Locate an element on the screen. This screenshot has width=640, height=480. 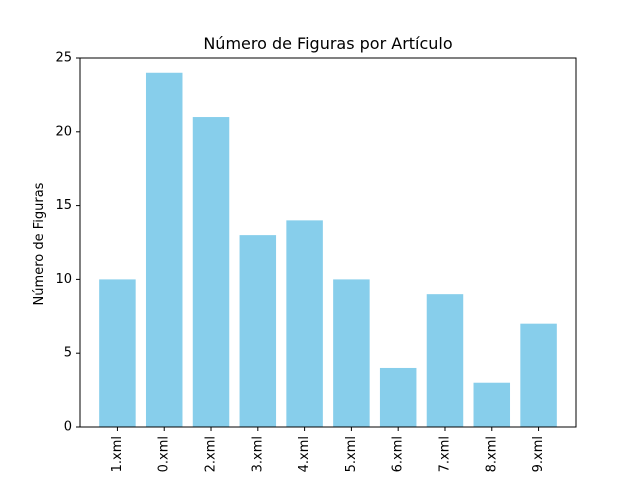
bar-5.xml is located at coordinates (351, 353).